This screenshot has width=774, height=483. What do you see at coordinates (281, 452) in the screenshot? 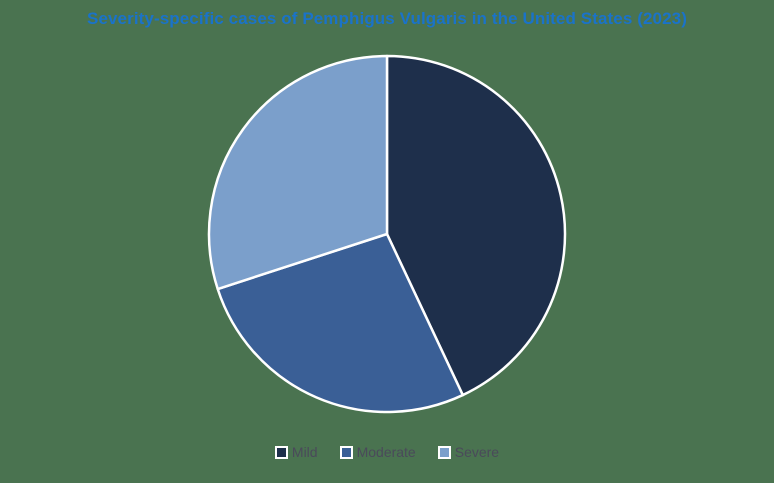
I see `legend-swatch-mild` at bounding box center [281, 452].